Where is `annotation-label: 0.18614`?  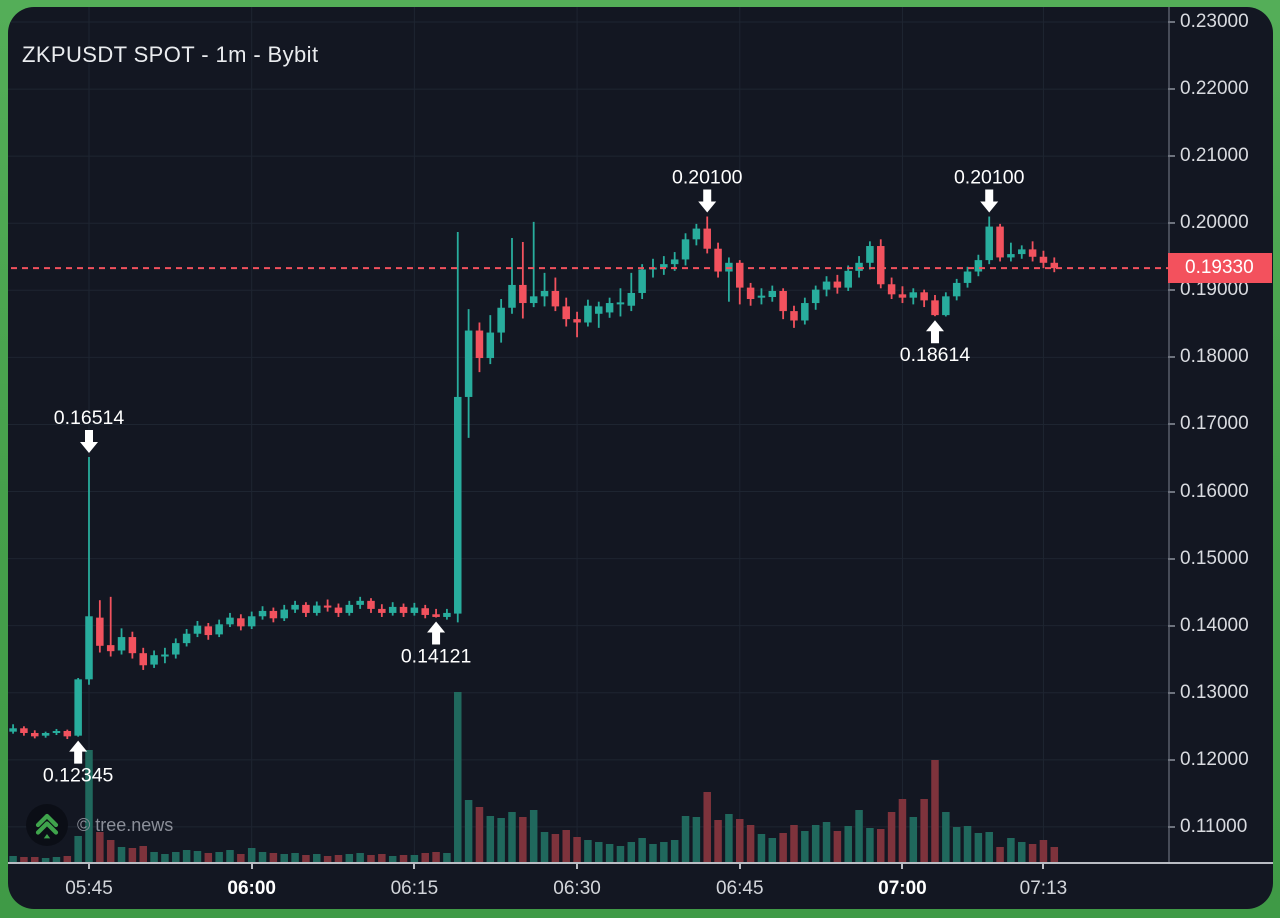 annotation-label: 0.18614 is located at coordinates (935, 355).